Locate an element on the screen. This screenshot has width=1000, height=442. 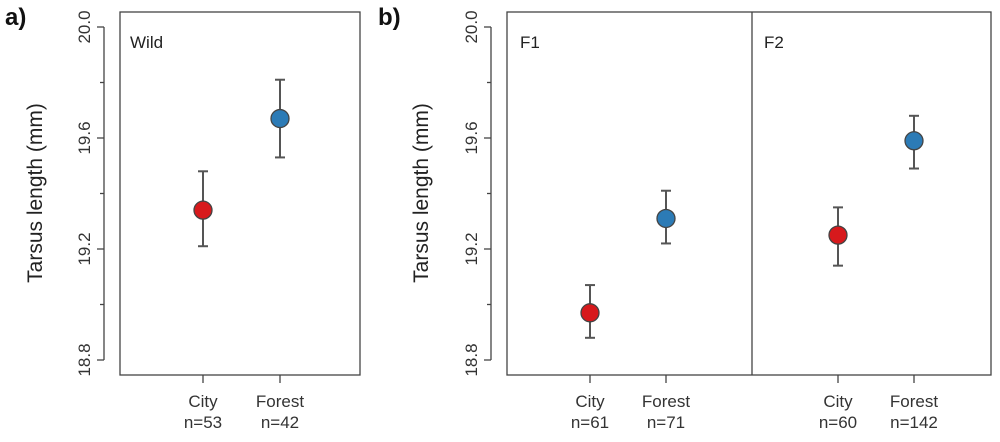
panel-letter: a) is located at coordinates (15, 17).